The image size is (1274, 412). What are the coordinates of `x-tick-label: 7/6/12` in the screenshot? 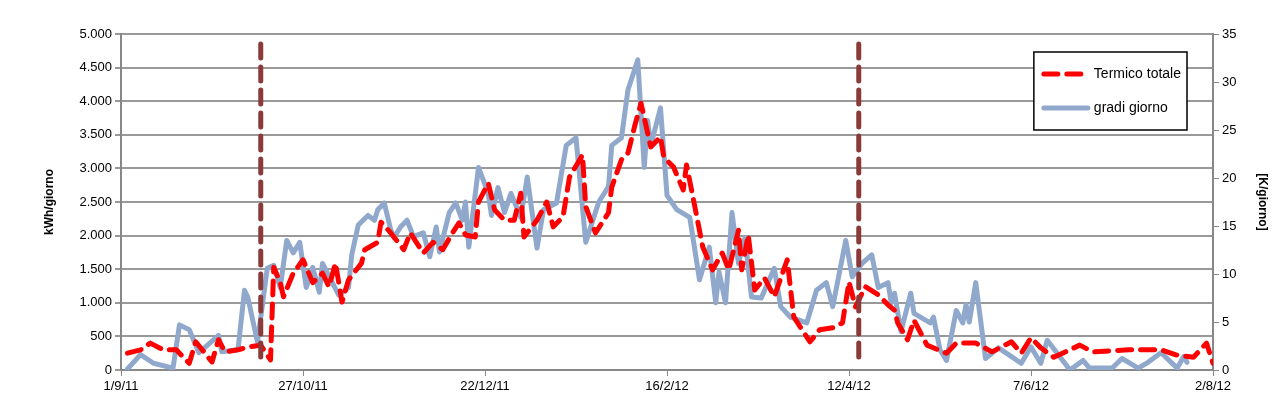 It's located at (1031, 386).